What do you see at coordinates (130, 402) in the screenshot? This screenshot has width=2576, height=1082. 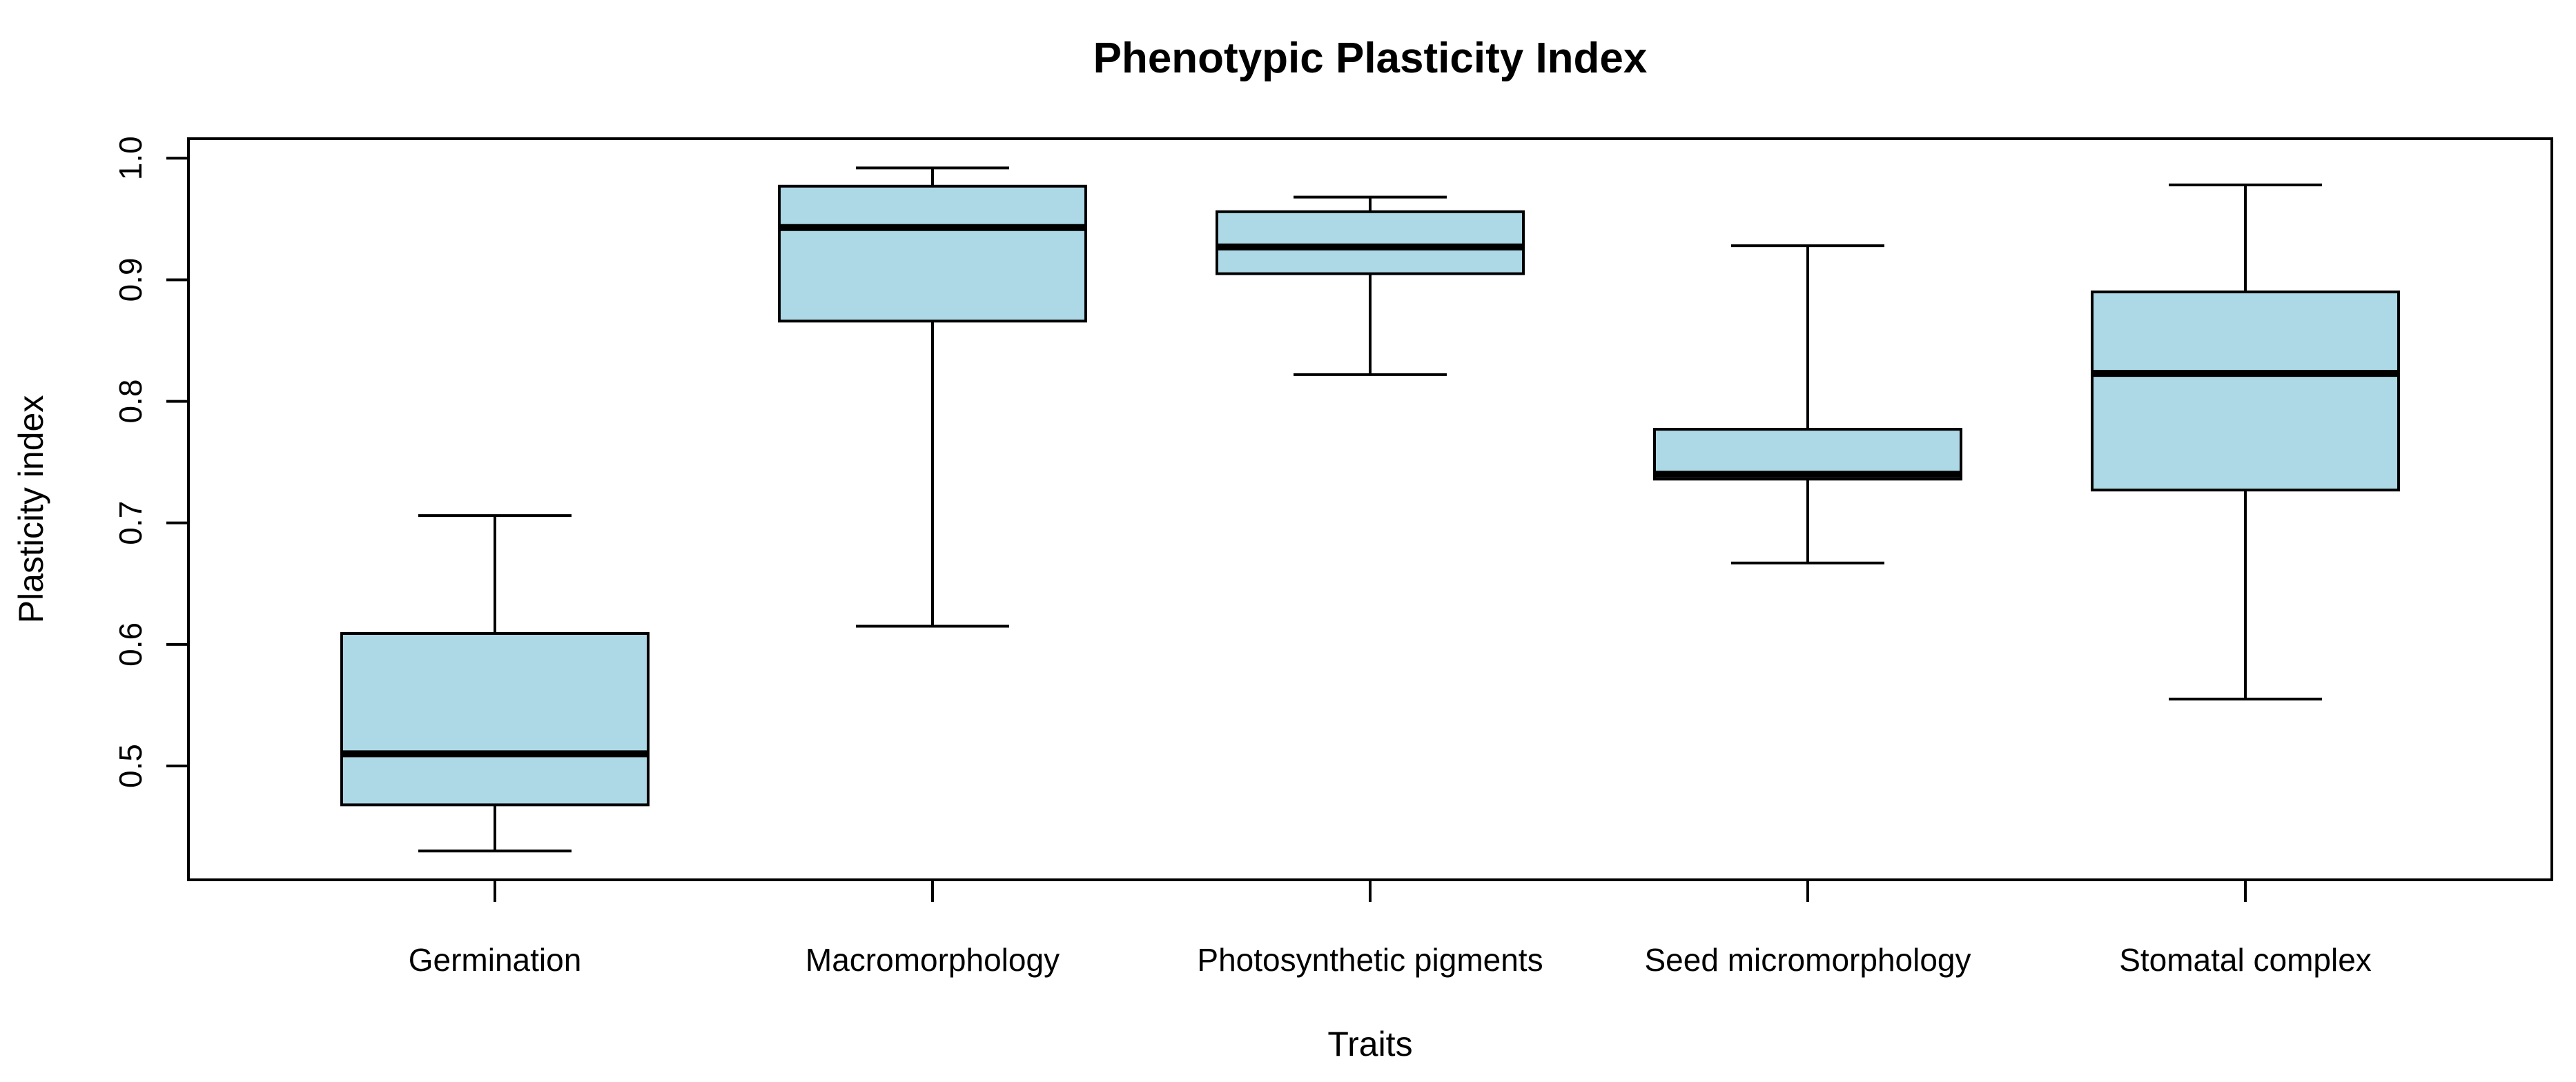 I see `y-tick-label: 0.8` at bounding box center [130, 402].